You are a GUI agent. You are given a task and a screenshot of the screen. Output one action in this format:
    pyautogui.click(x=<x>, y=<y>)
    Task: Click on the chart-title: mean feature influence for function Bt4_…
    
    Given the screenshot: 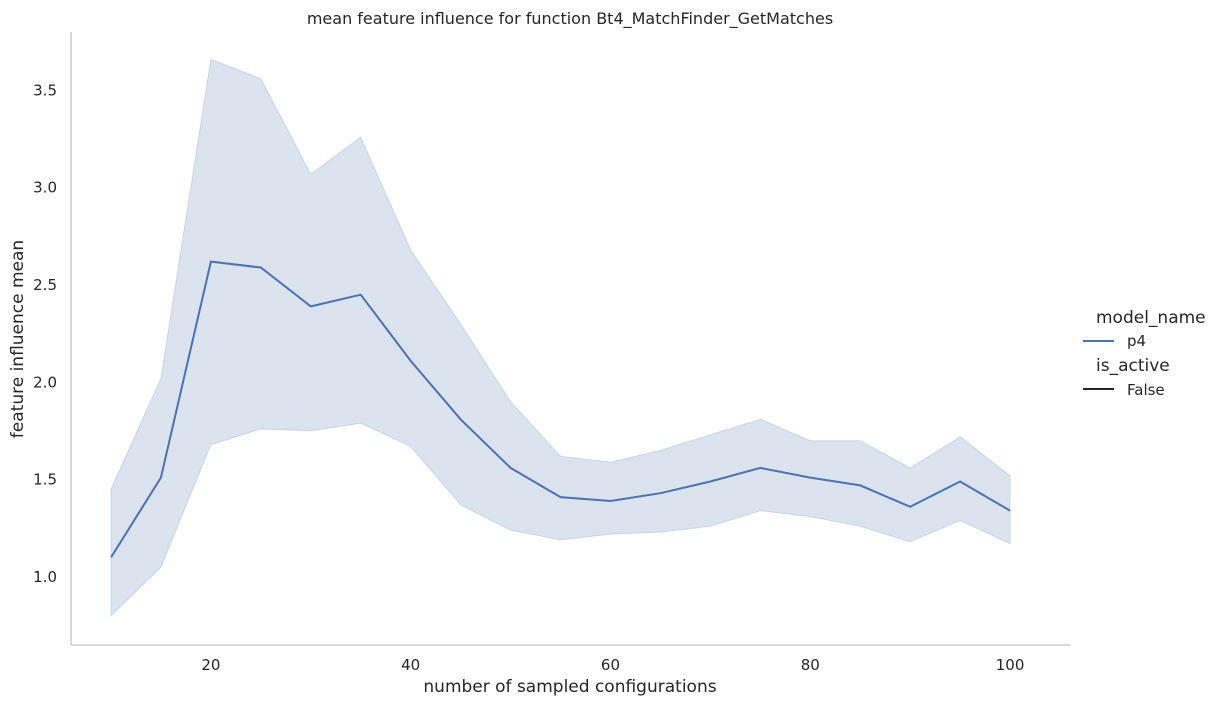 What is the action you would take?
    pyautogui.click(x=570, y=19)
    